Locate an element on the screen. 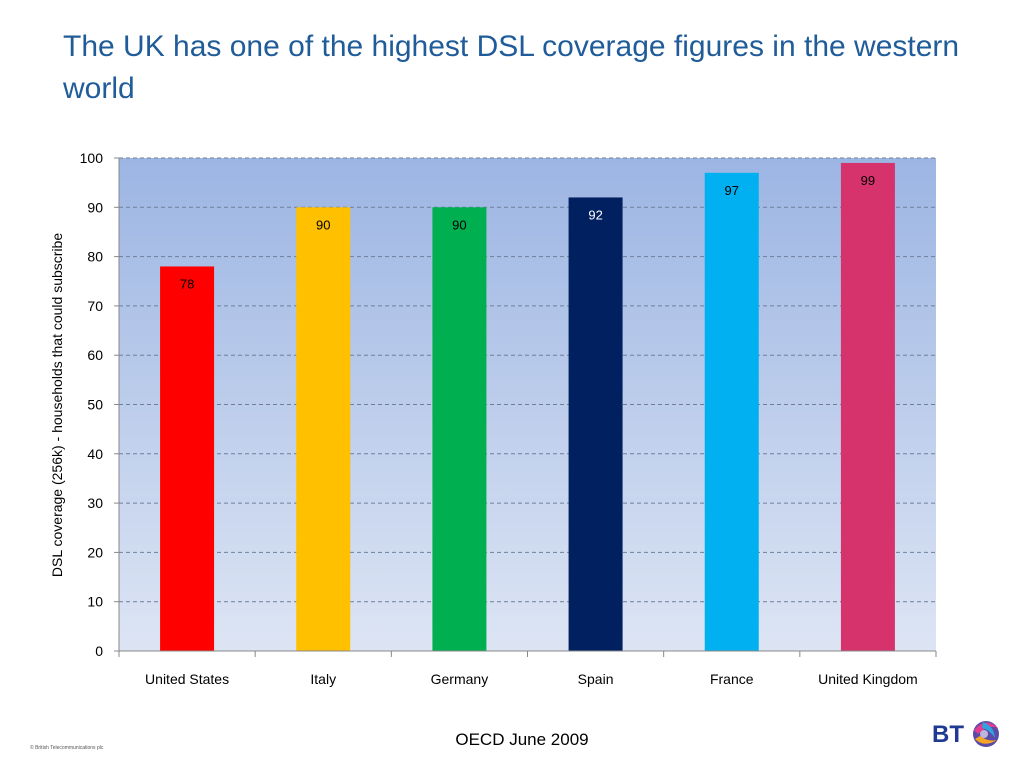 The width and height of the screenshot is (1024, 768). y-tick-label: 0 is located at coordinates (99, 651).